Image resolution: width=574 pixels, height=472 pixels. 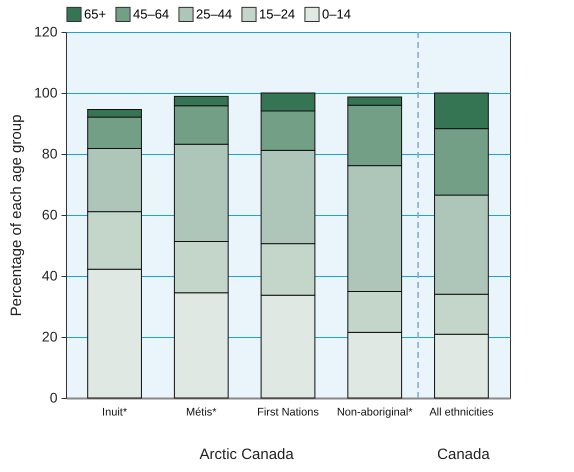 I want to click on y-tick-label: 100, so click(x=46, y=92).